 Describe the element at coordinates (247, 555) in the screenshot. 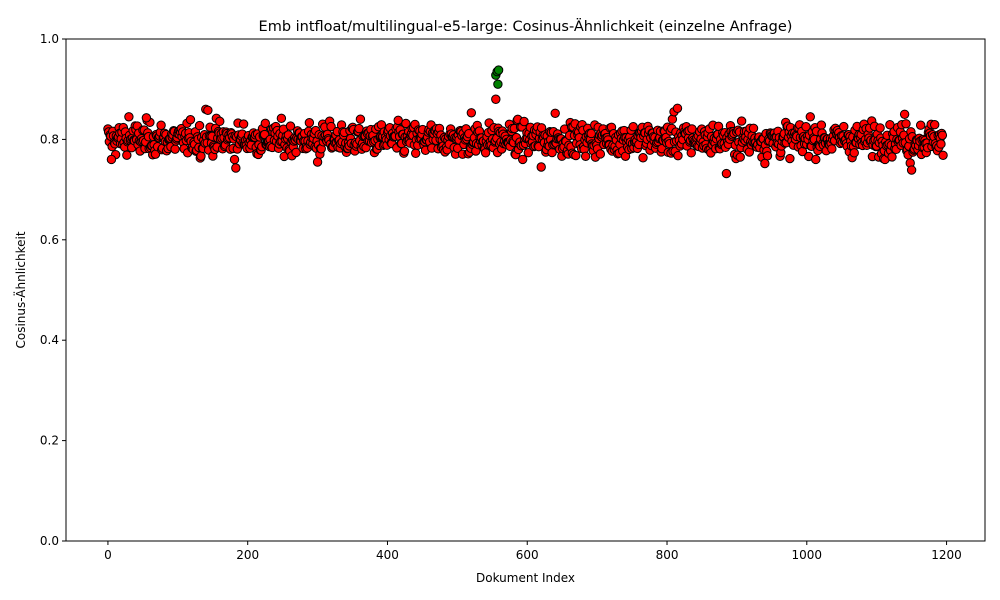

I see `x-tick-label: 200` at that location.